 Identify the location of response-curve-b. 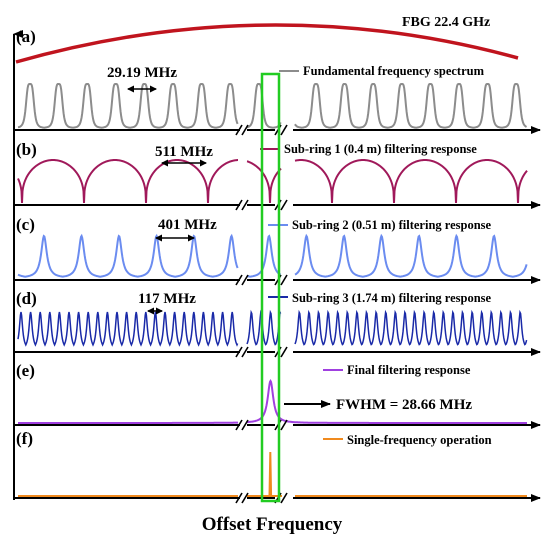
(272, 181).